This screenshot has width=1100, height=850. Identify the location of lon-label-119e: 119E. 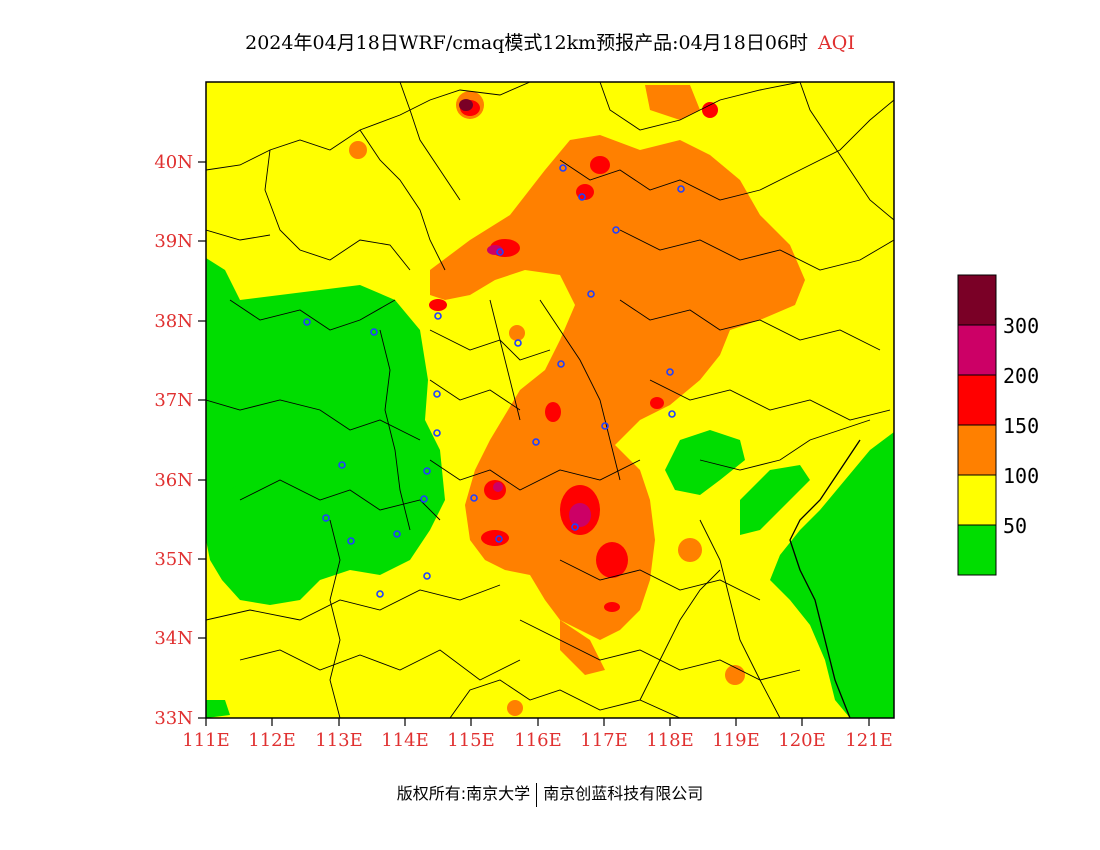
(736, 740).